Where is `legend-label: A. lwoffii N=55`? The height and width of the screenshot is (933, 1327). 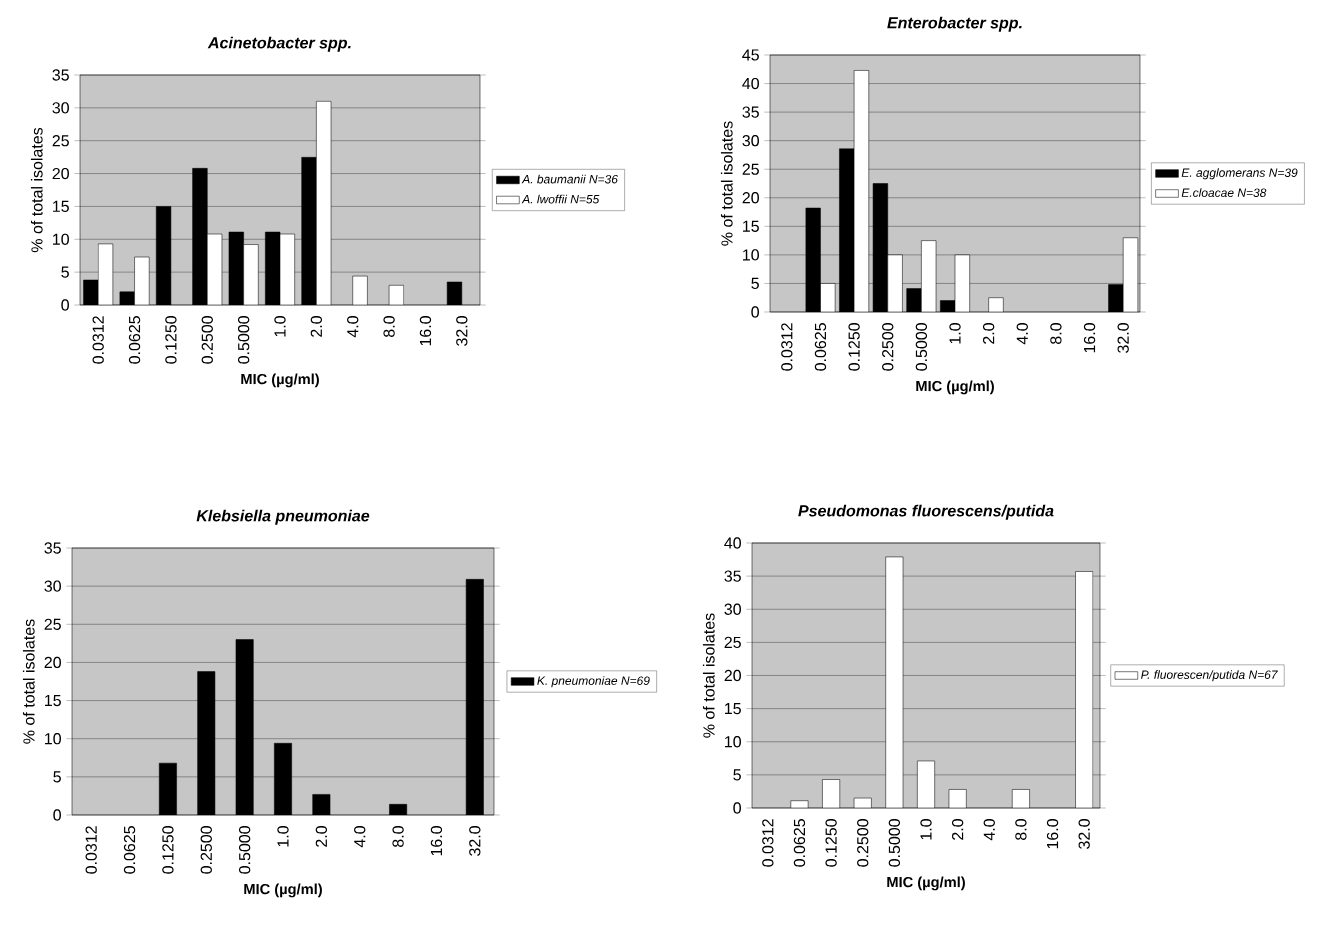
legend-label: A. lwoffii N=55 is located at coordinates (560, 199).